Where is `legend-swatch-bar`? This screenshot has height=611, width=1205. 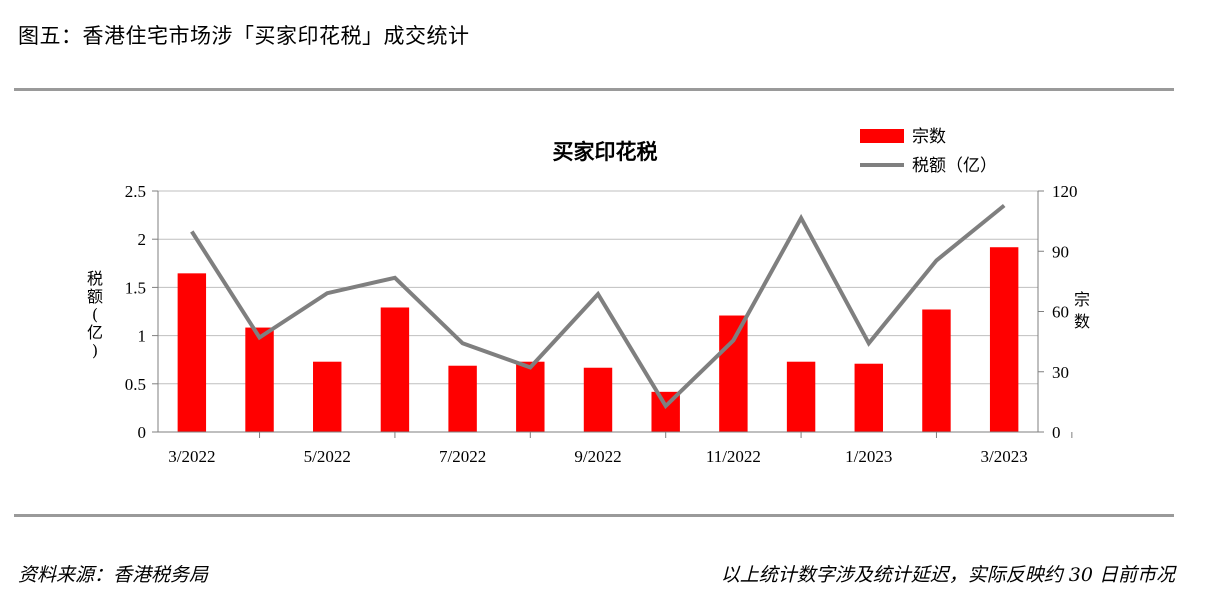
legend-swatch-bar is located at coordinates (882, 136).